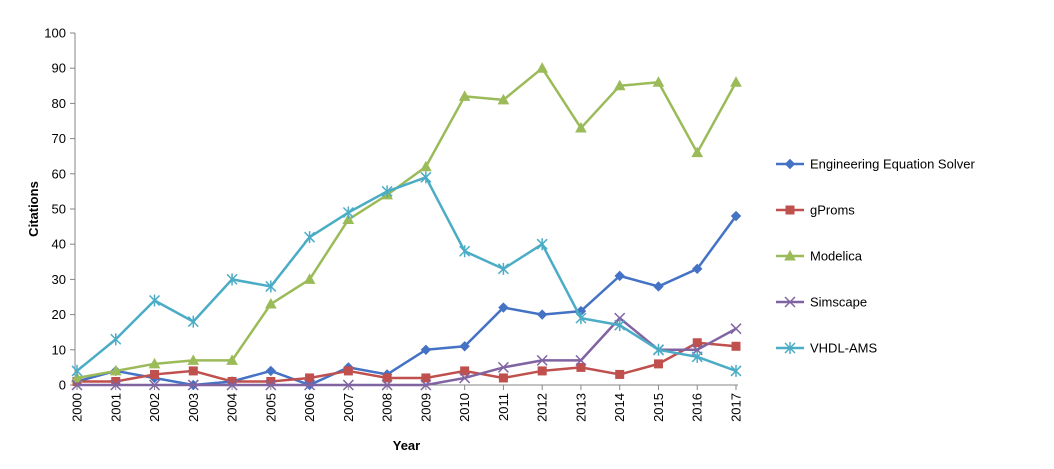 The image size is (1054, 469). Describe the element at coordinates (892, 164) in the screenshot. I see `legend-label: Engineering Equation Solver` at that location.